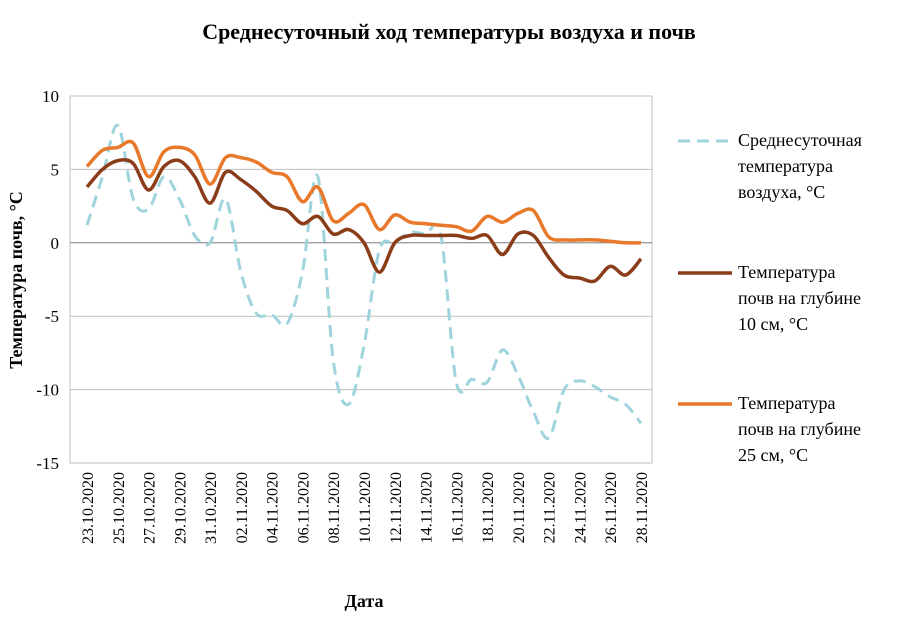  What do you see at coordinates (242, 507) in the screenshot?
I see `x-tick-label: 02.11.2020` at bounding box center [242, 507].